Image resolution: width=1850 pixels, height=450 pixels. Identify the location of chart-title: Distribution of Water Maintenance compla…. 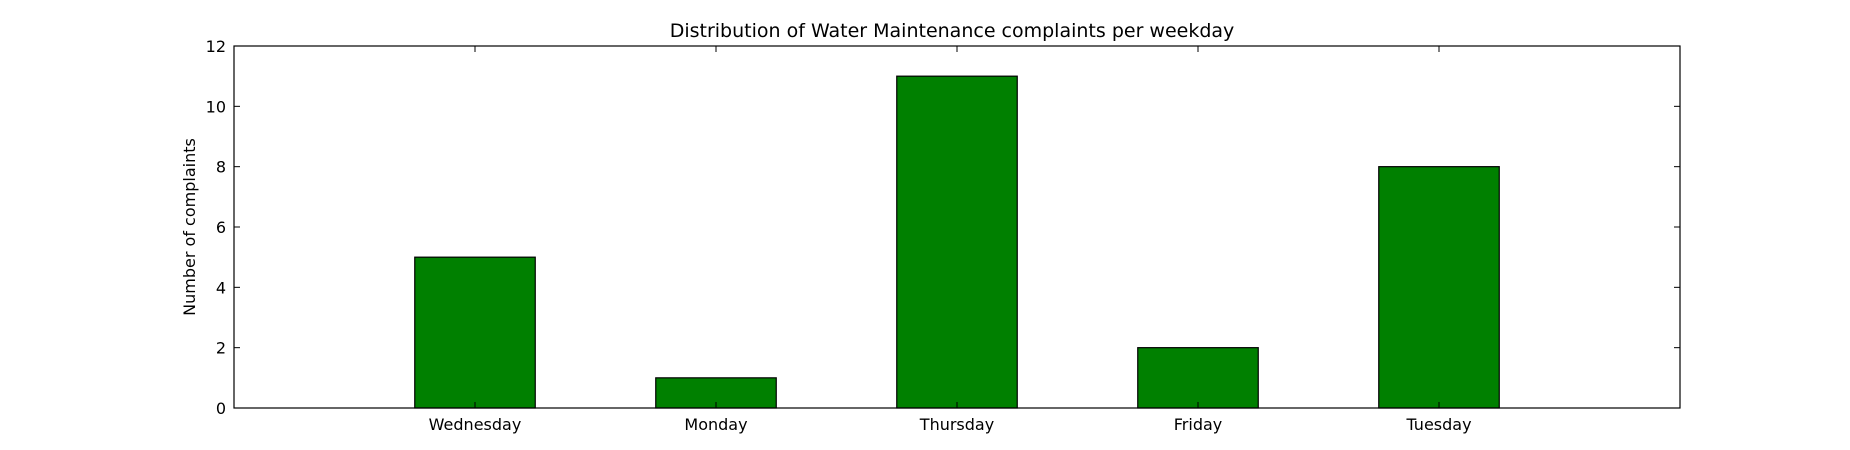
(952, 31).